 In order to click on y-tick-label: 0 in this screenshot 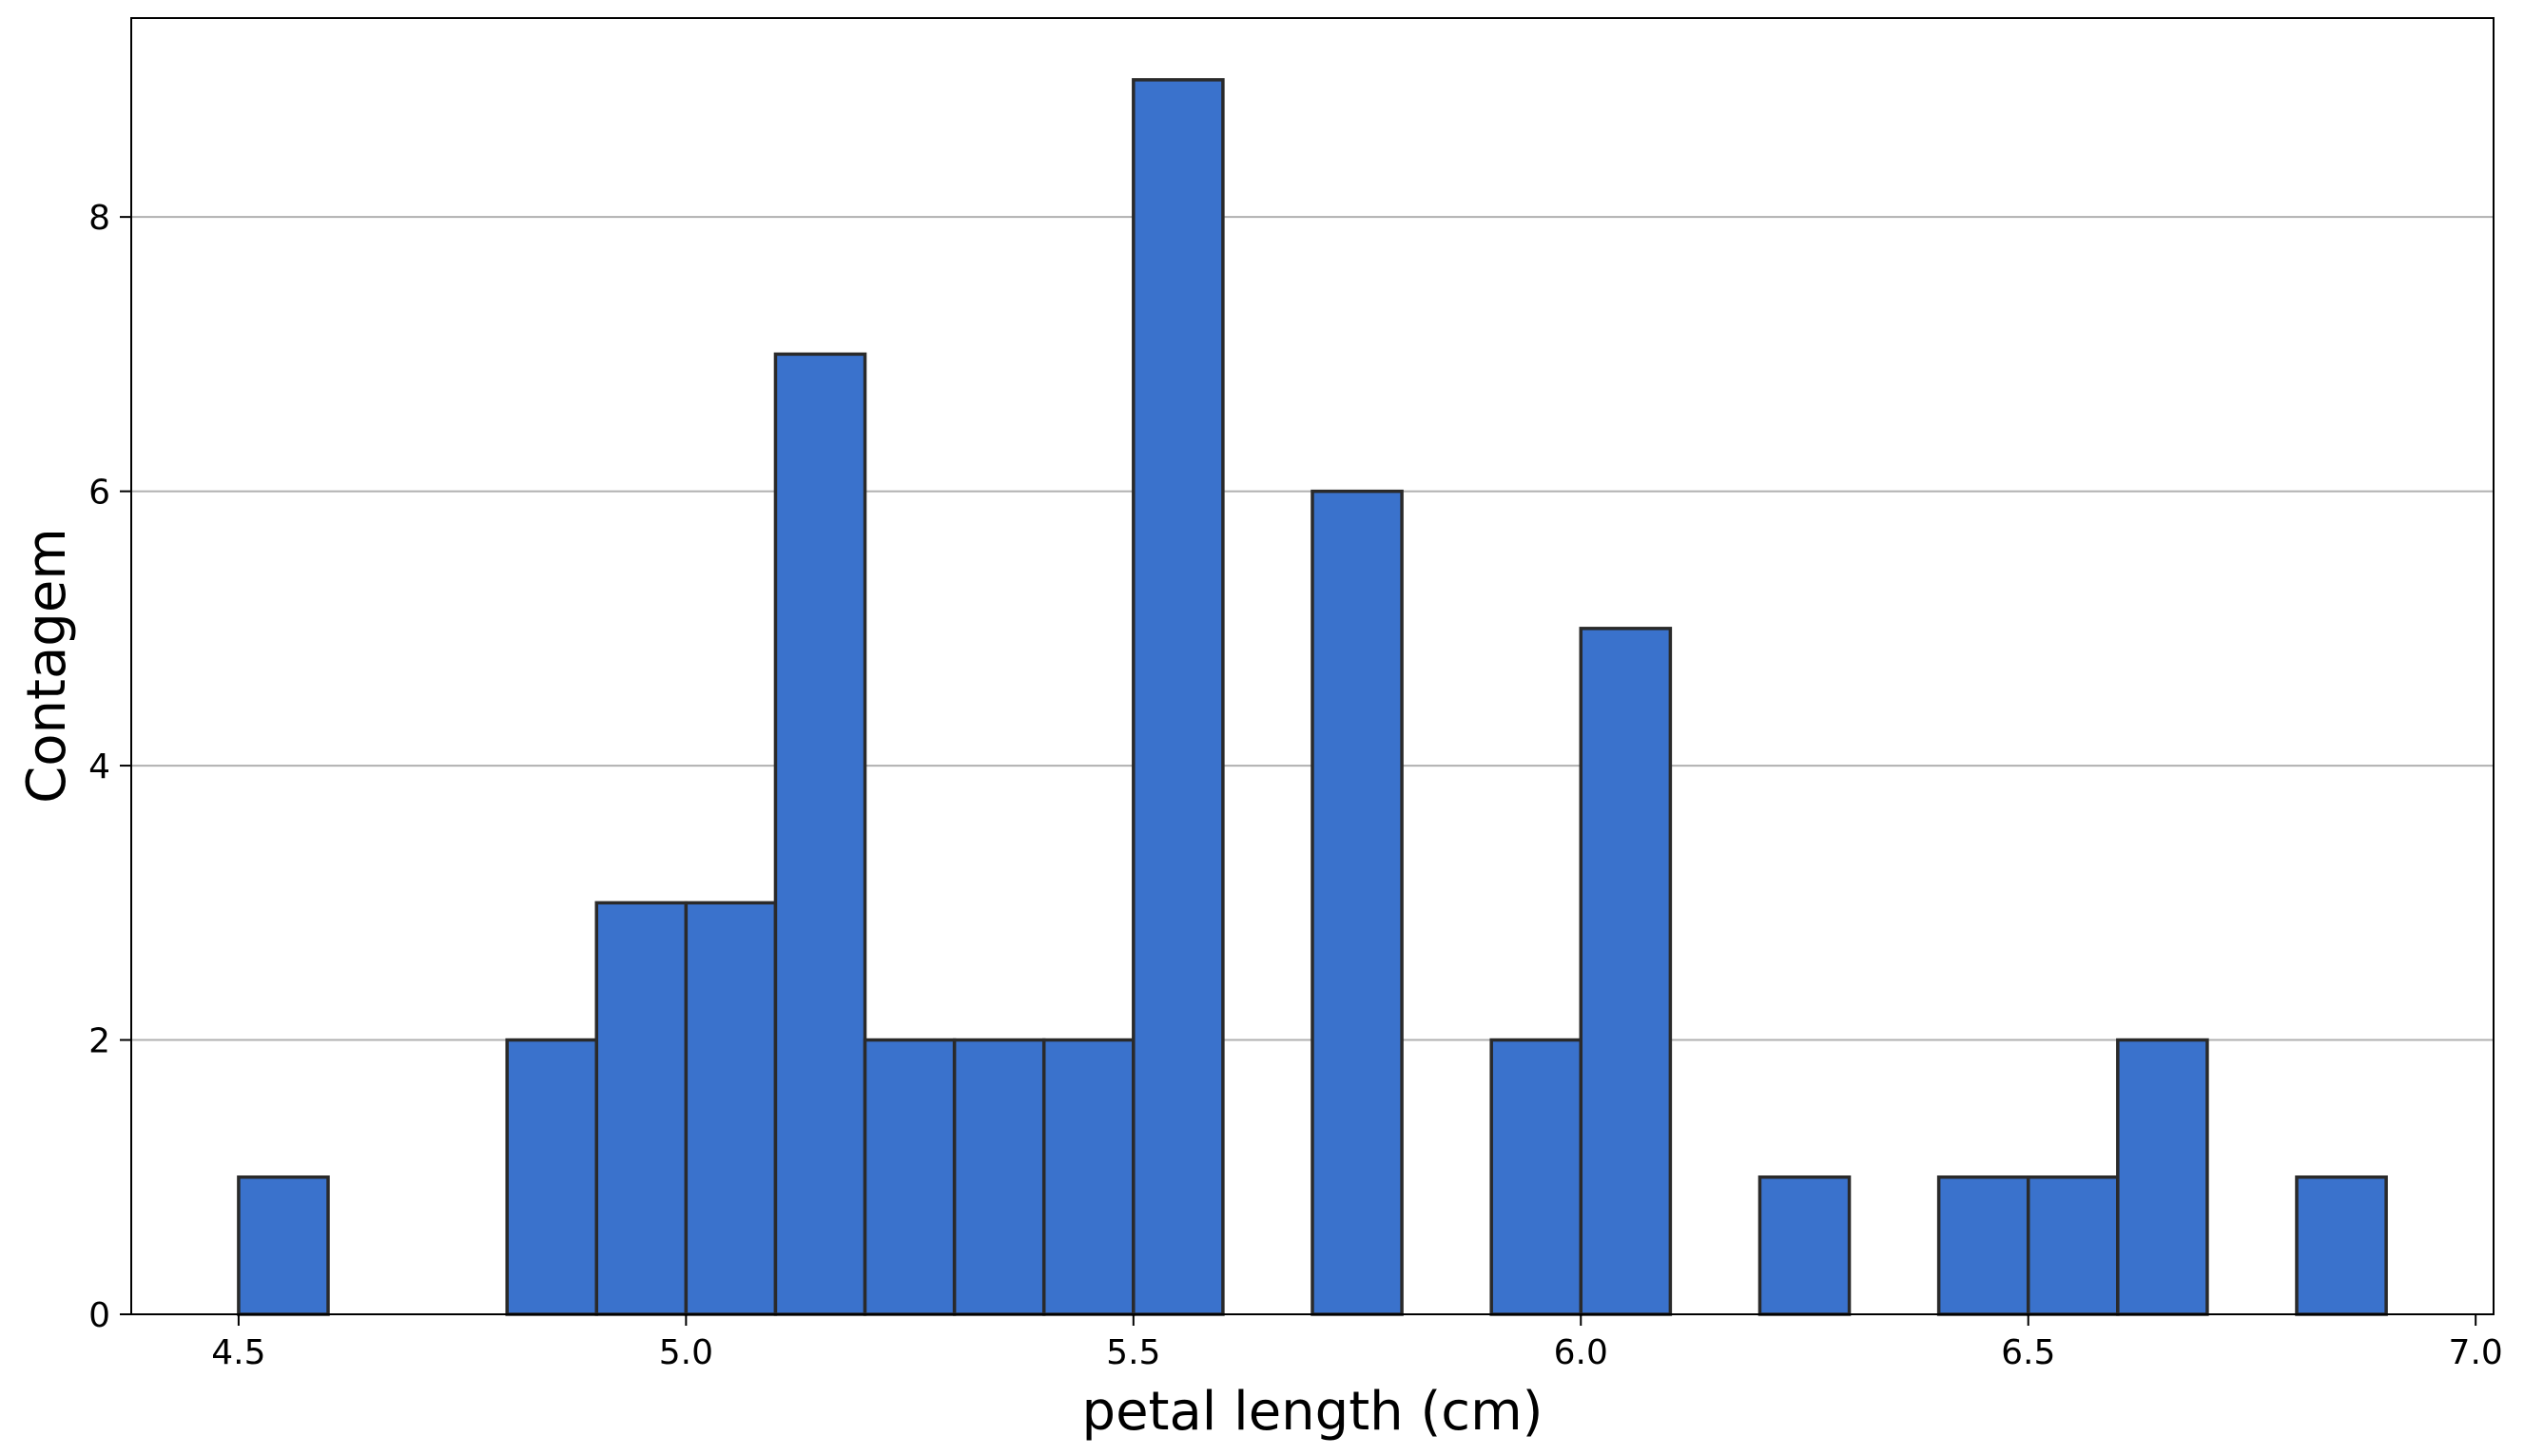, I will do `click(99, 1315)`.